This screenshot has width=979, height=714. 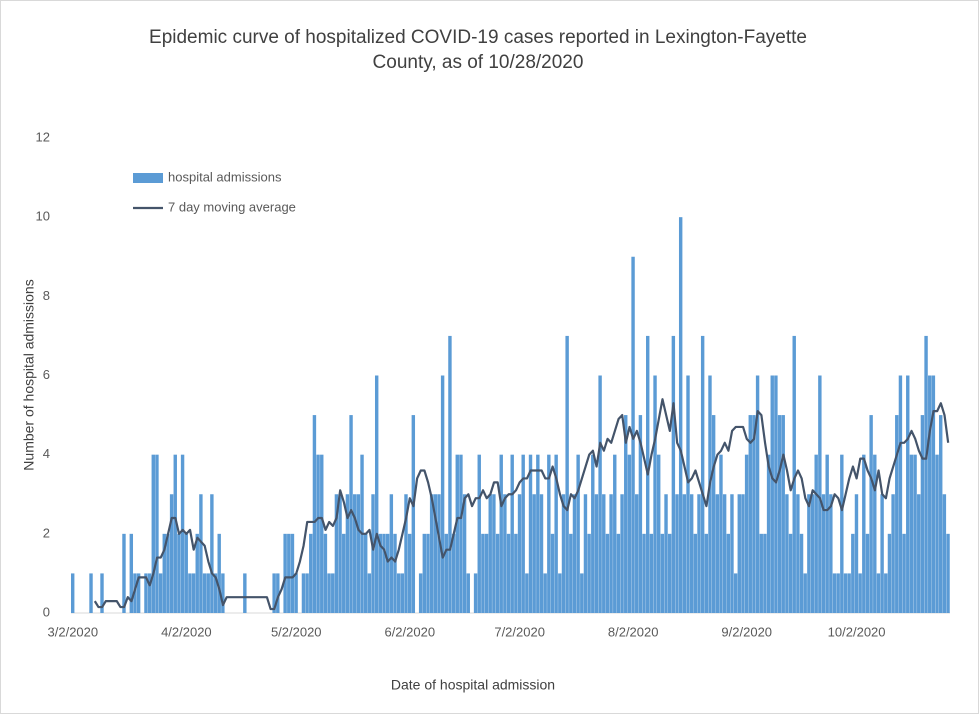 What do you see at coordinates (478, 62) in the screenshot?
I see `chart-title: County, as of 10/28/2020` at bounding box center [478, 62].